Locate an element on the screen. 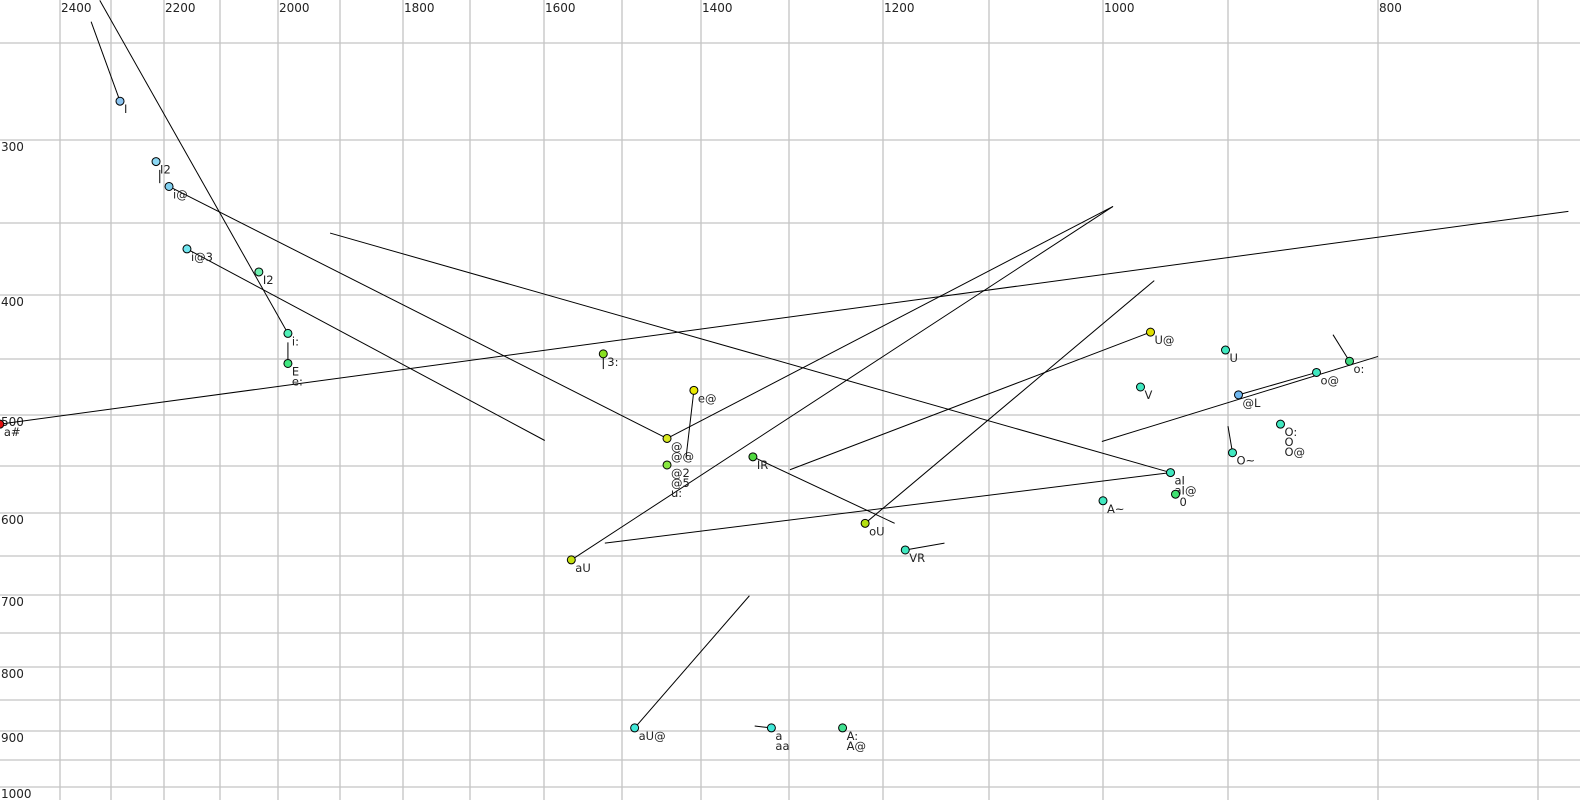 The image size is (1580, 800). vowel-label: V is located at coordinates (1149, 395).